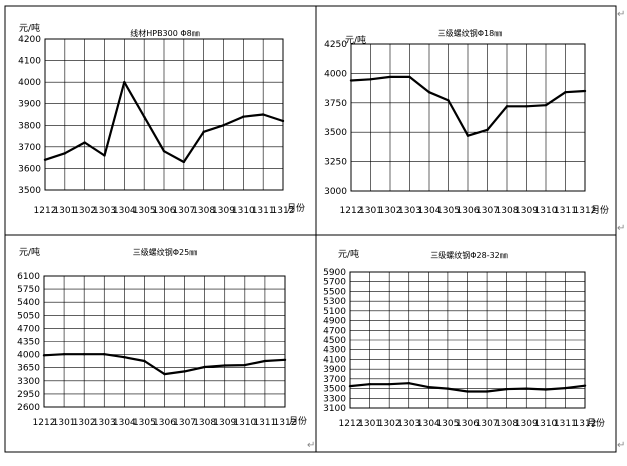 The width and height of the screenshot is (627, 466). Describe the element at coordinates (335, 104) in the screenshot. I see `y-tick-label: 3750` at that location.